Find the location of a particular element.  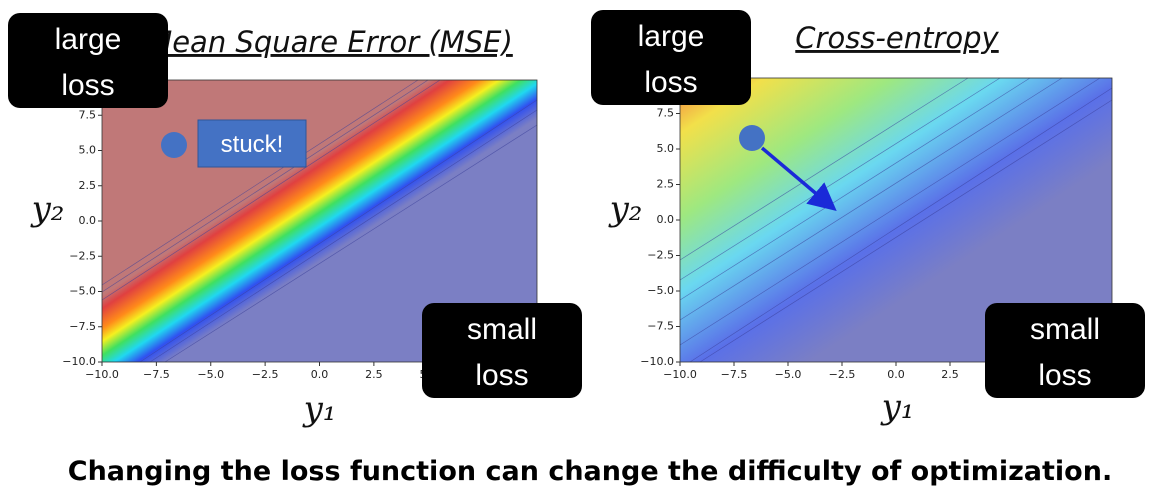

chart-title: Mean Square Error (MSE) is located at coordinates (330, 42).